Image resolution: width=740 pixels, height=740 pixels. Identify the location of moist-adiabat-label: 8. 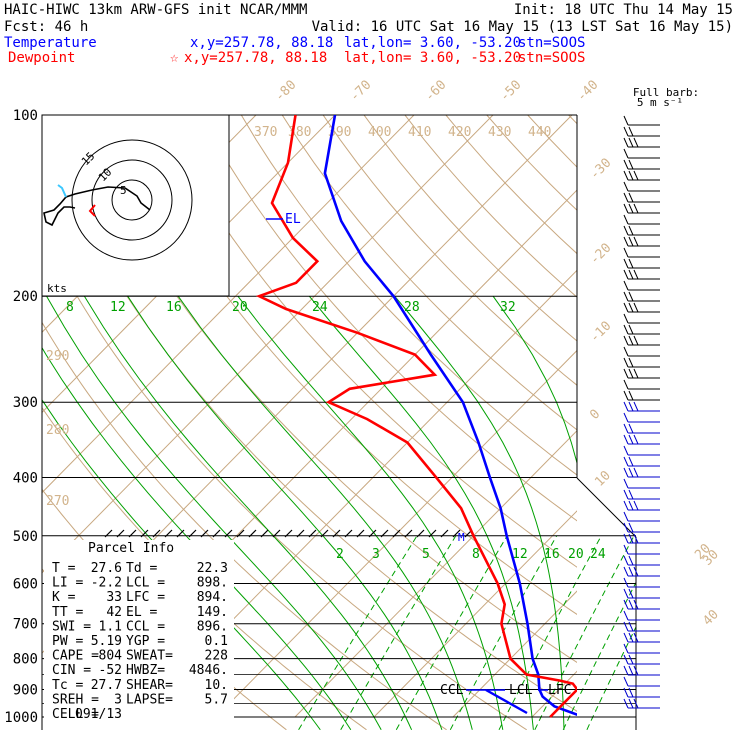
(70, 307).